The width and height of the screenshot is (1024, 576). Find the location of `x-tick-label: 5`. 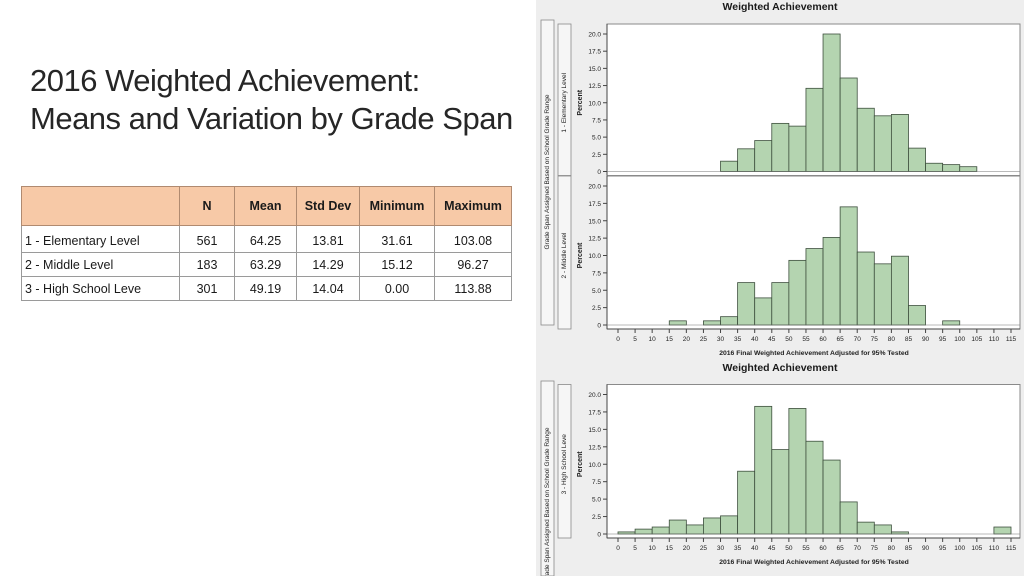

x-tick-label: 5 is located at coordinates (635, 548).